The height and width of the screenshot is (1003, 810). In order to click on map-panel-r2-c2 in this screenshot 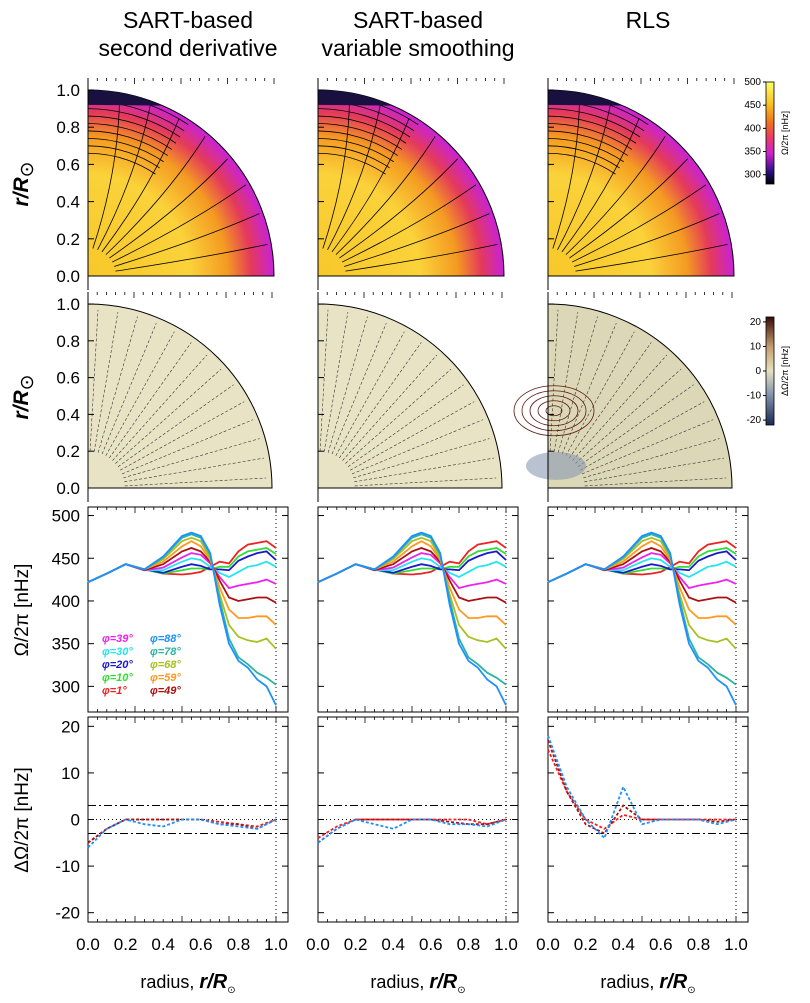, I will do `click(417, 397)`.